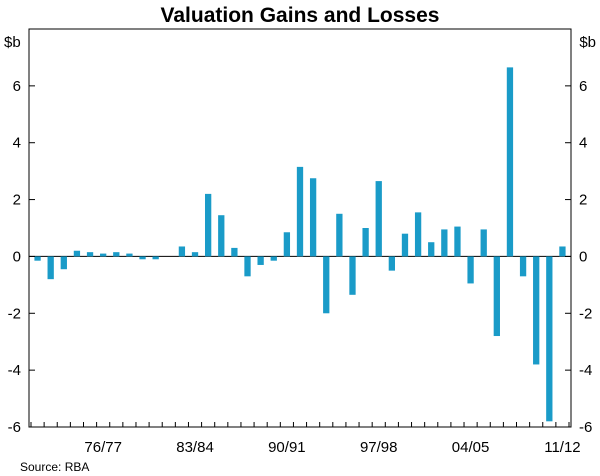 Image resolution: width=600 pixels, height=476 pixels. I want to click on y-tick-label-right: 4, so click(583, 143).